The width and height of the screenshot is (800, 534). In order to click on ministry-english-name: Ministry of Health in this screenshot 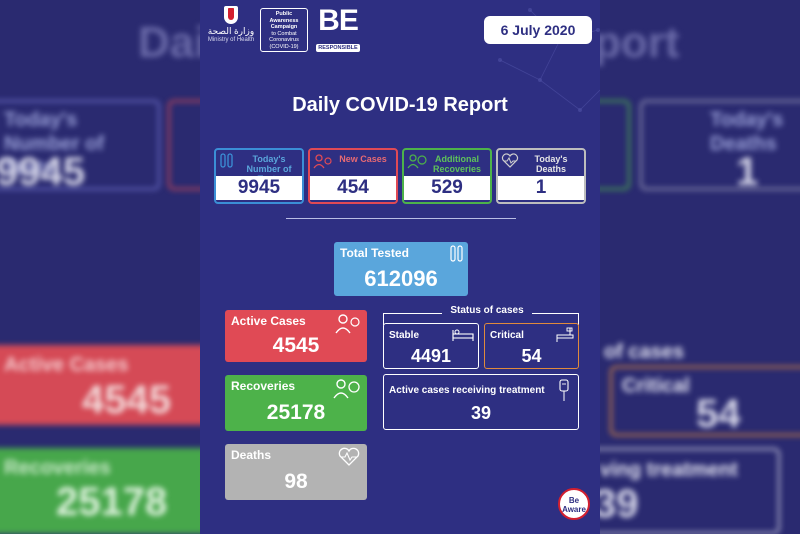, I will do `click(231, 40)`.